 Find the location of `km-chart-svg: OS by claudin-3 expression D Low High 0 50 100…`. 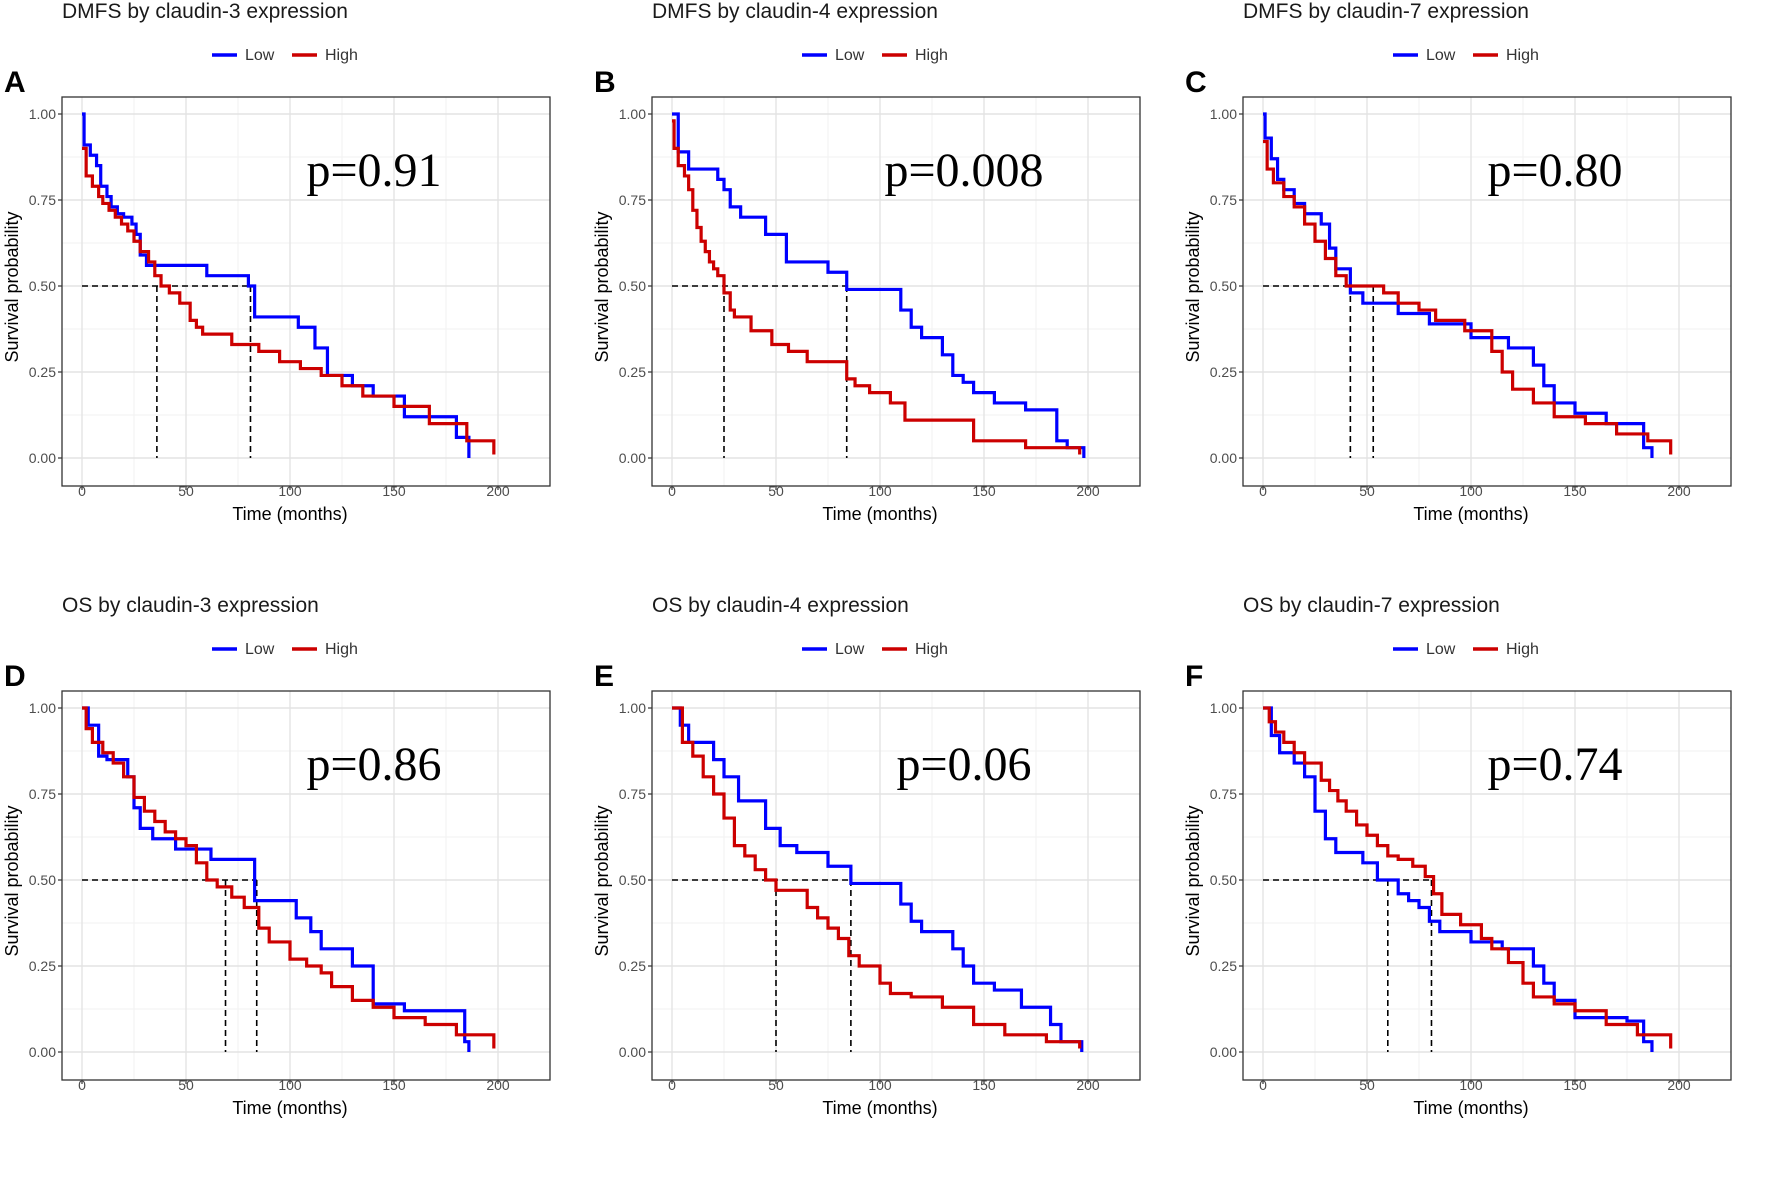

km-chart-svg: OS by claudin-3 expression D Low High 0 50 100… is located at coordinates (276, 856).